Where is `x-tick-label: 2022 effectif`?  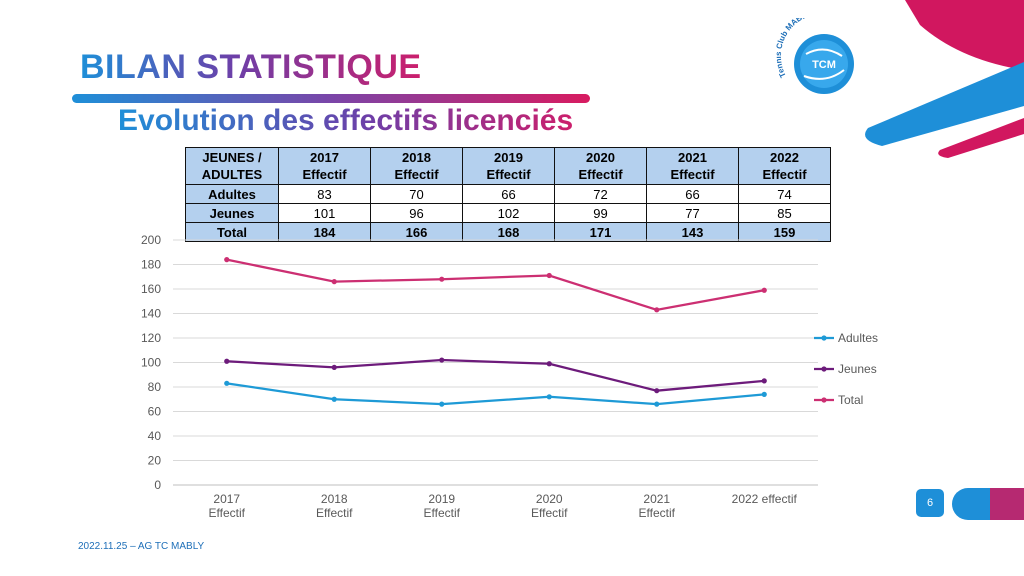 x-tick-label: 2022 effectif is located at coordinates (765, 499).